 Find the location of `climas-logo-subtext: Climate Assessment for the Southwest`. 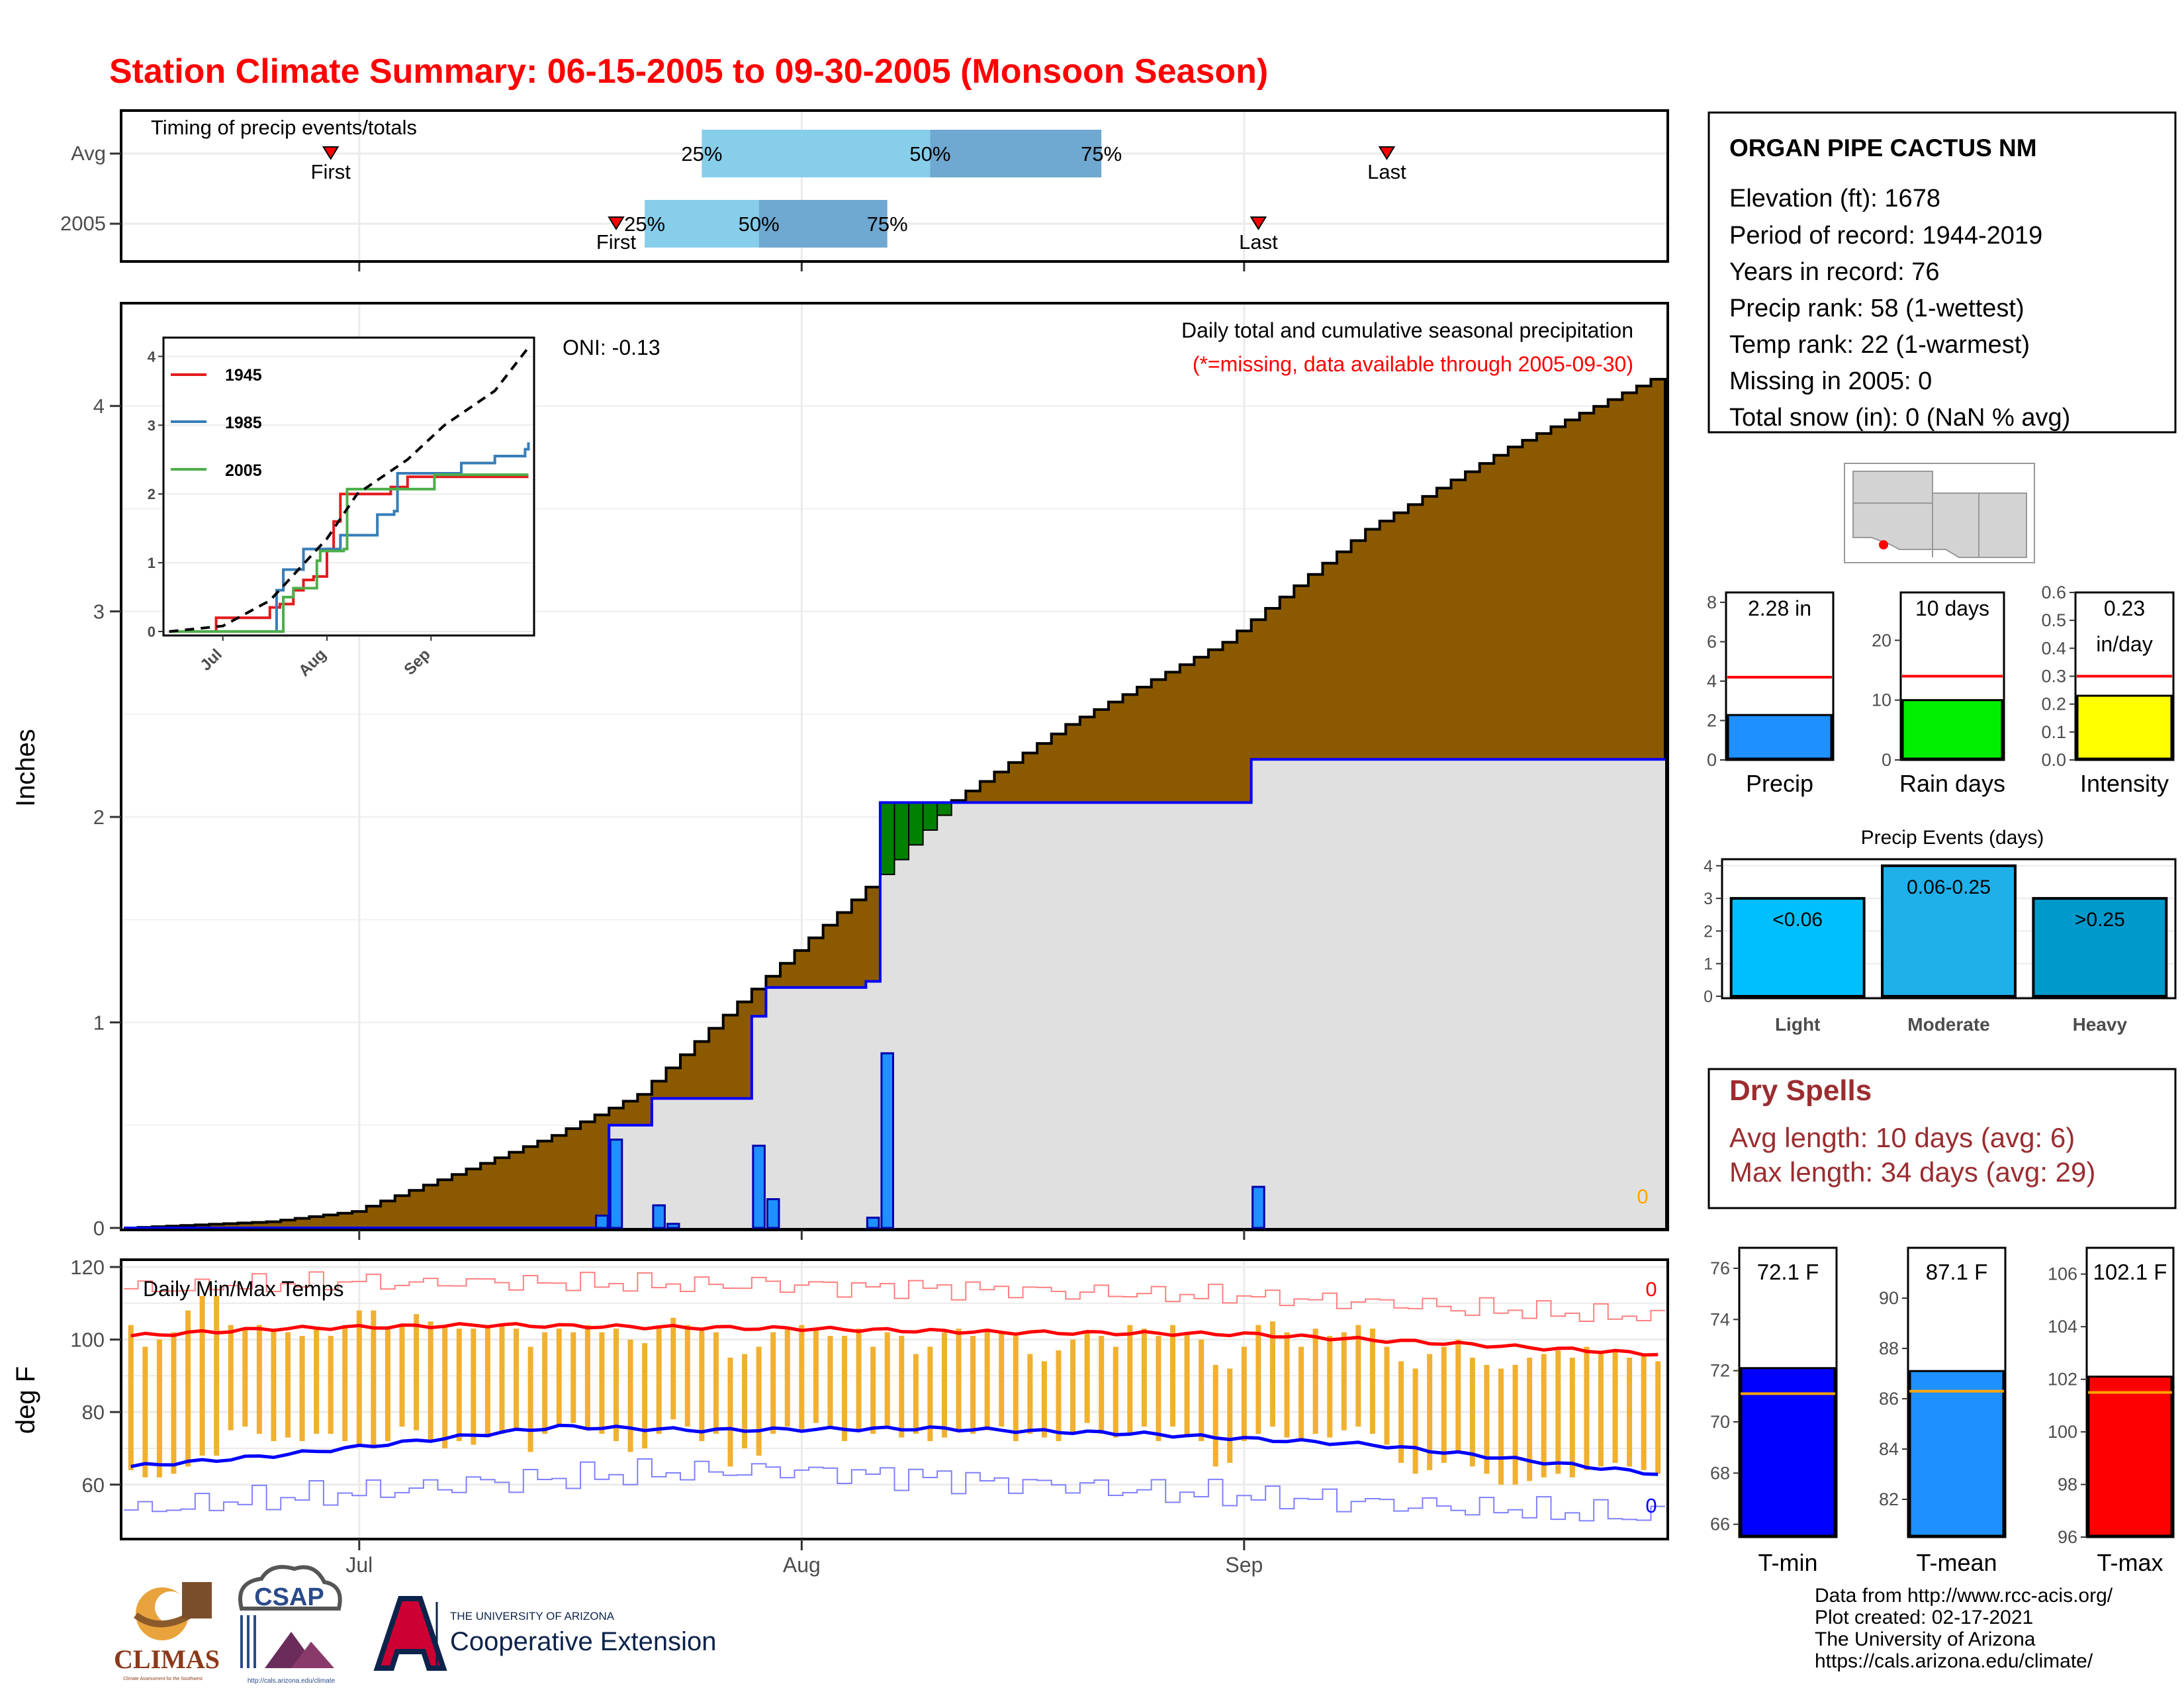

climas-logo-subtext: Climate Assessment for the Southwest is located at coordinates (163, 1679).